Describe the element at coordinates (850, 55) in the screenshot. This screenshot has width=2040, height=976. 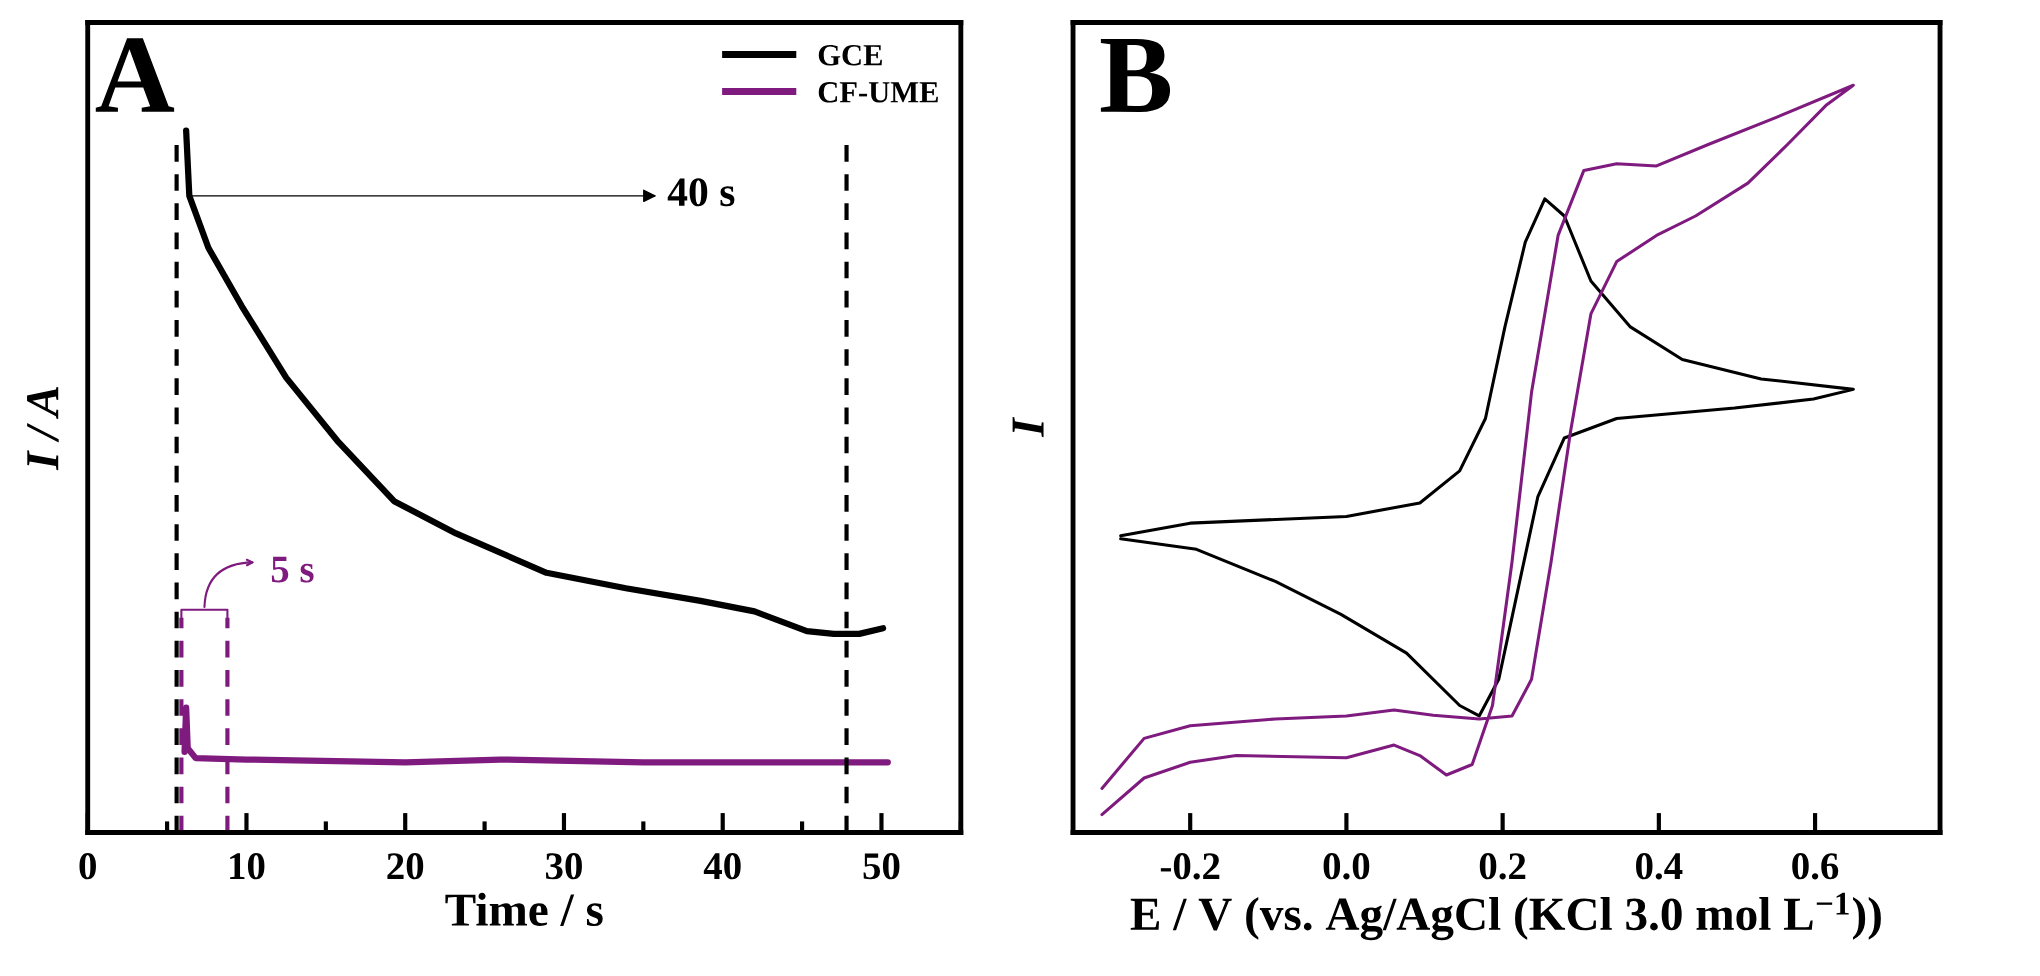
I see `legend-label: GCE` at that location.